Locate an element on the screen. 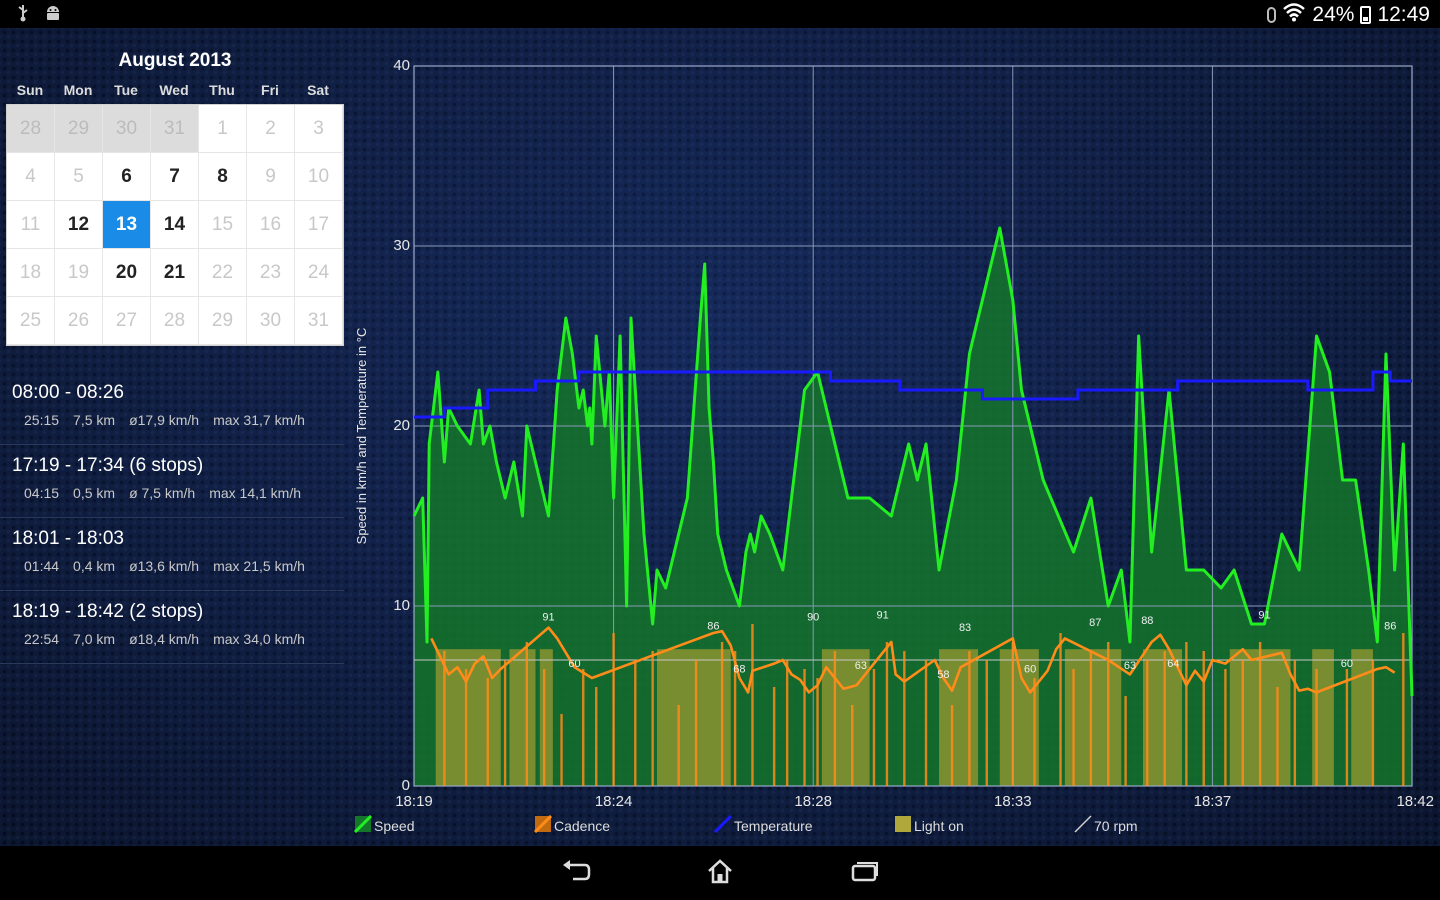  legend-item: Speed is located at coordinates (384, 825).